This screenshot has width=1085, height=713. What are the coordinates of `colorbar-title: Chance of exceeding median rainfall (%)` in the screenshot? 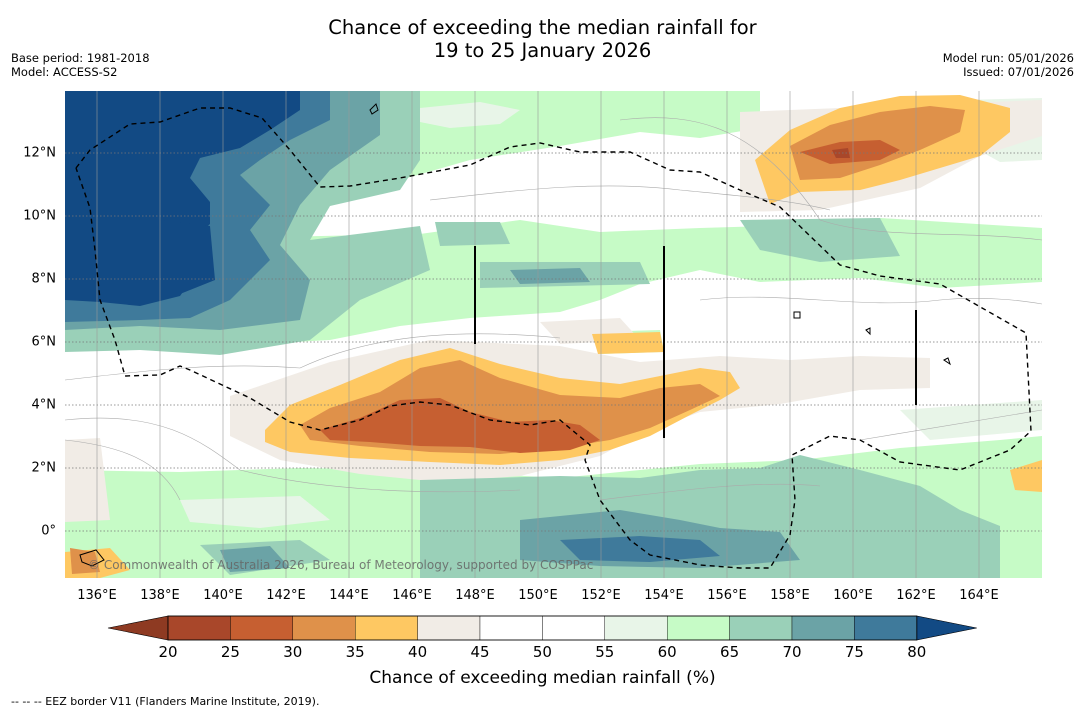 It's located at (542, 678).